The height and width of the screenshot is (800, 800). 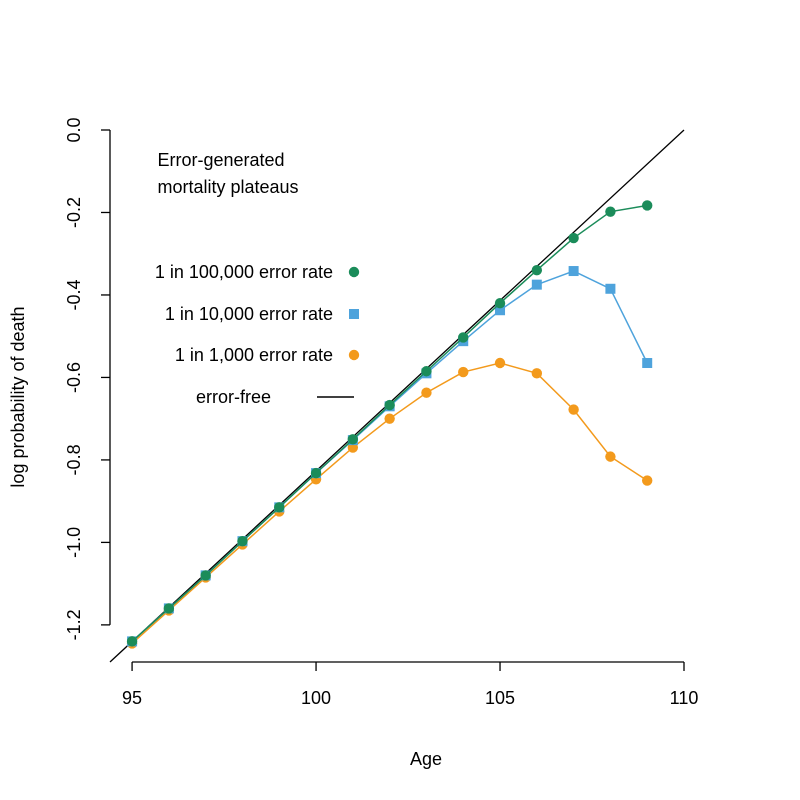 I want to click on y-tick-label: -0.4, so click(x=74, y=294).